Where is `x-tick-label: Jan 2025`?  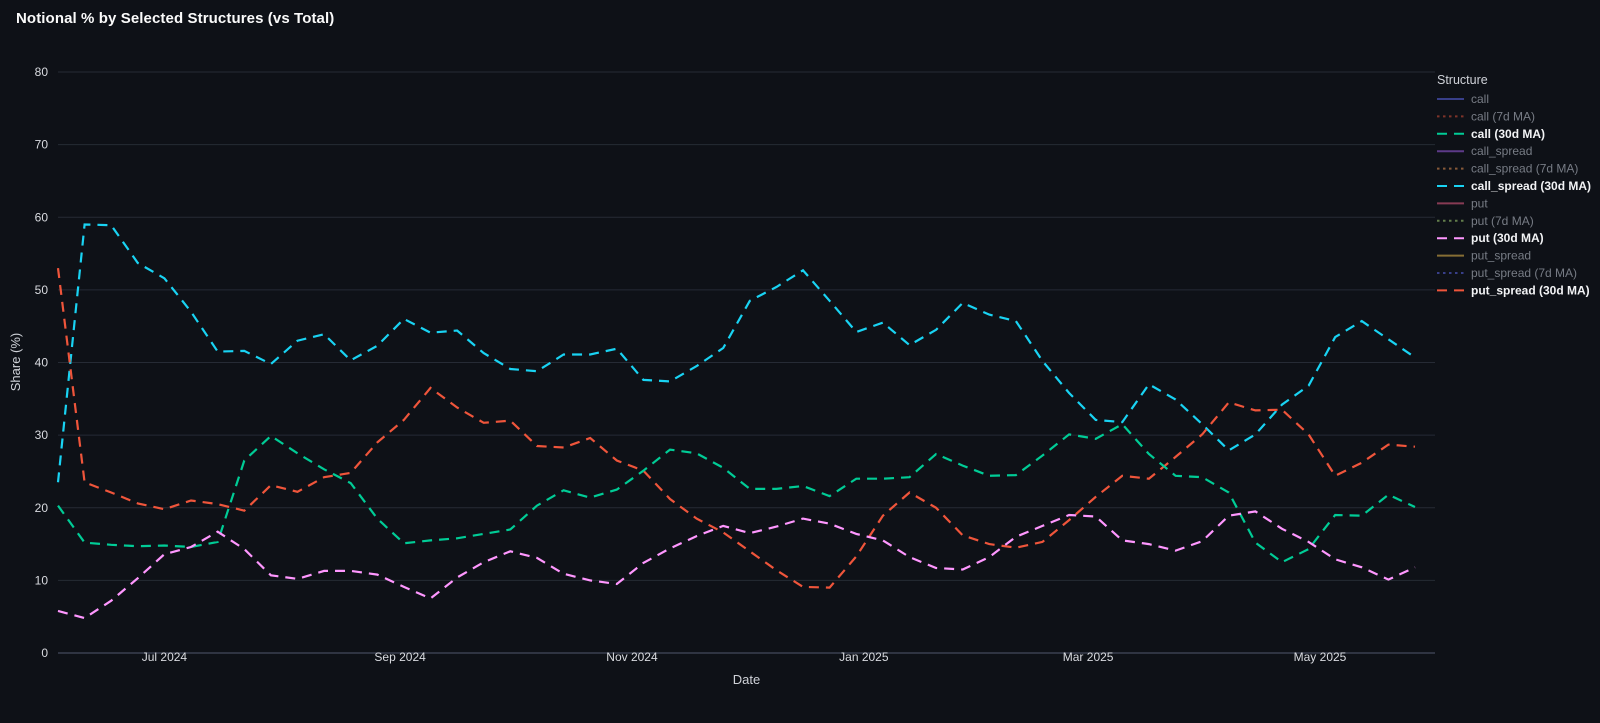 x-tick-label: Jan 2025 is located at coordinates (864, 657).